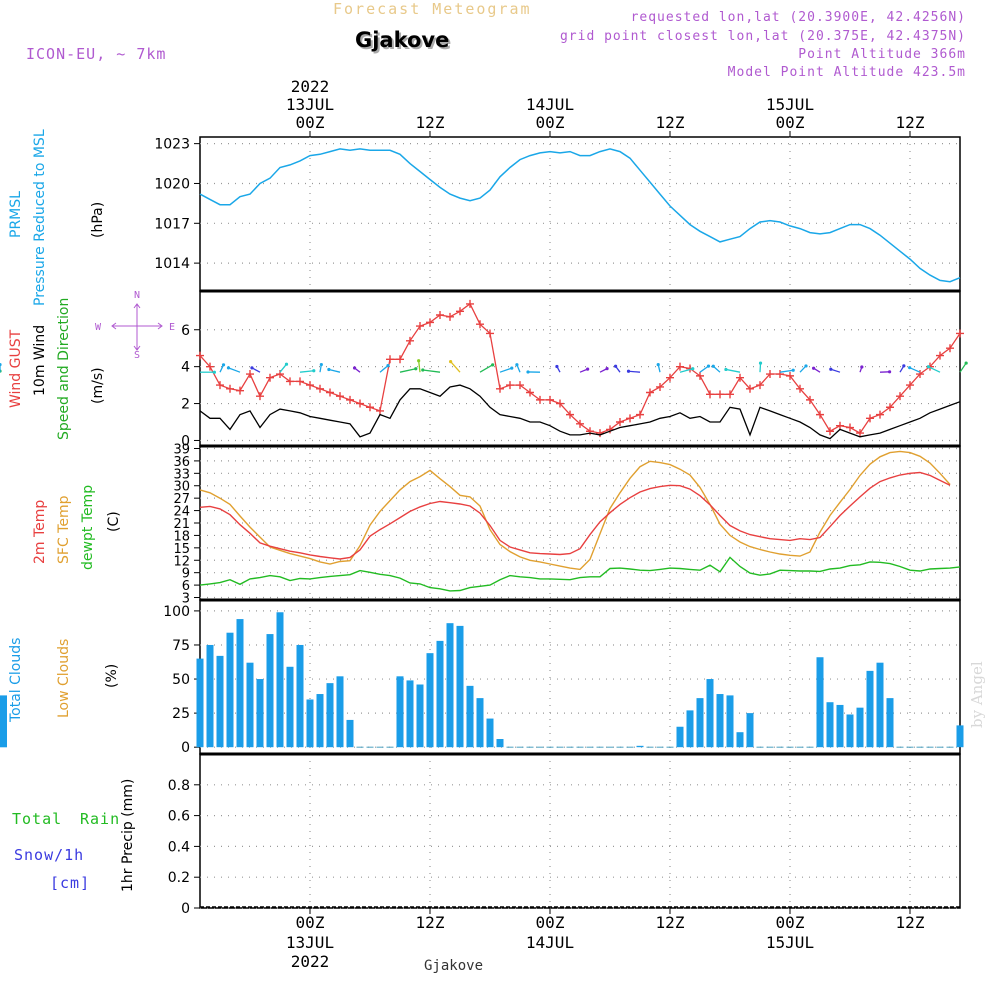  I want to click on wind-mean-line, so click(580, 412).